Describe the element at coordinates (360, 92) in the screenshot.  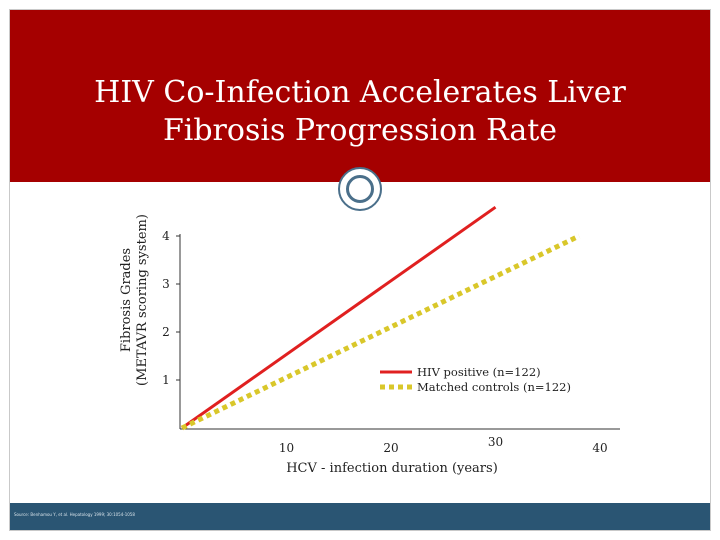
I see `title-line-1: HIV Co-Infection Accelerates Liver` at that location.